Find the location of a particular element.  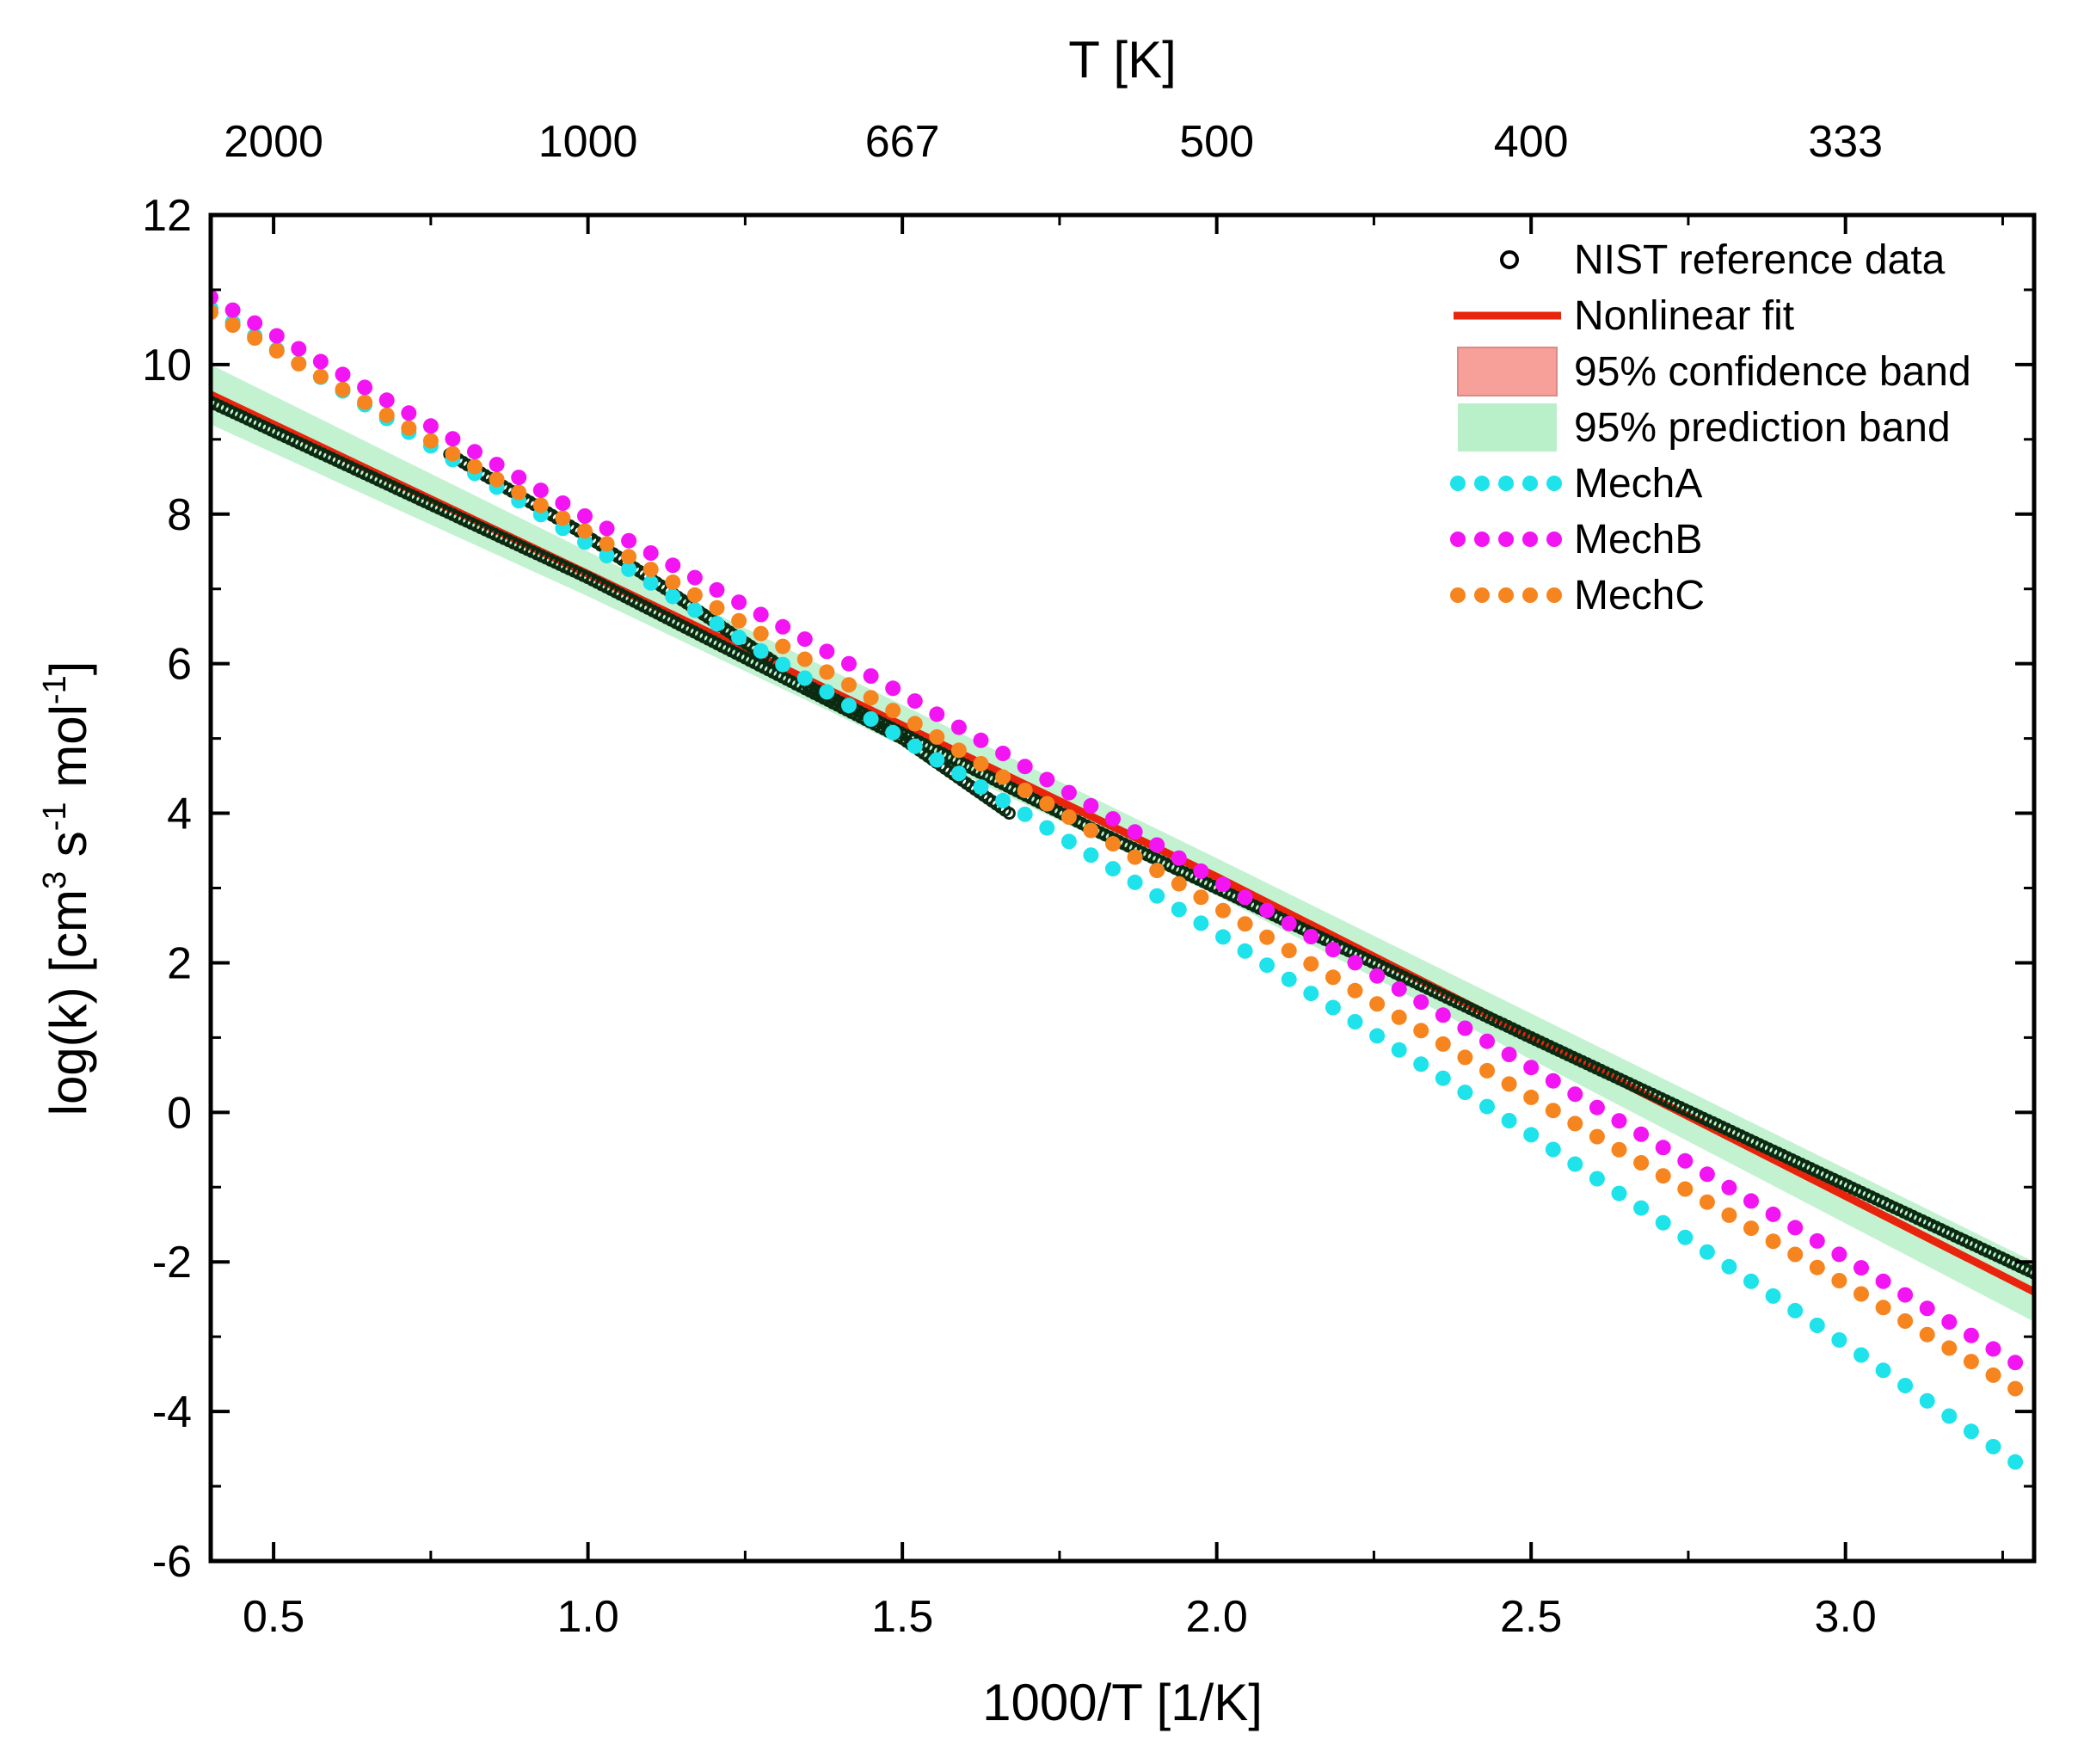

x-tick-label: 1.0 is located at coordinates (587, 1617).